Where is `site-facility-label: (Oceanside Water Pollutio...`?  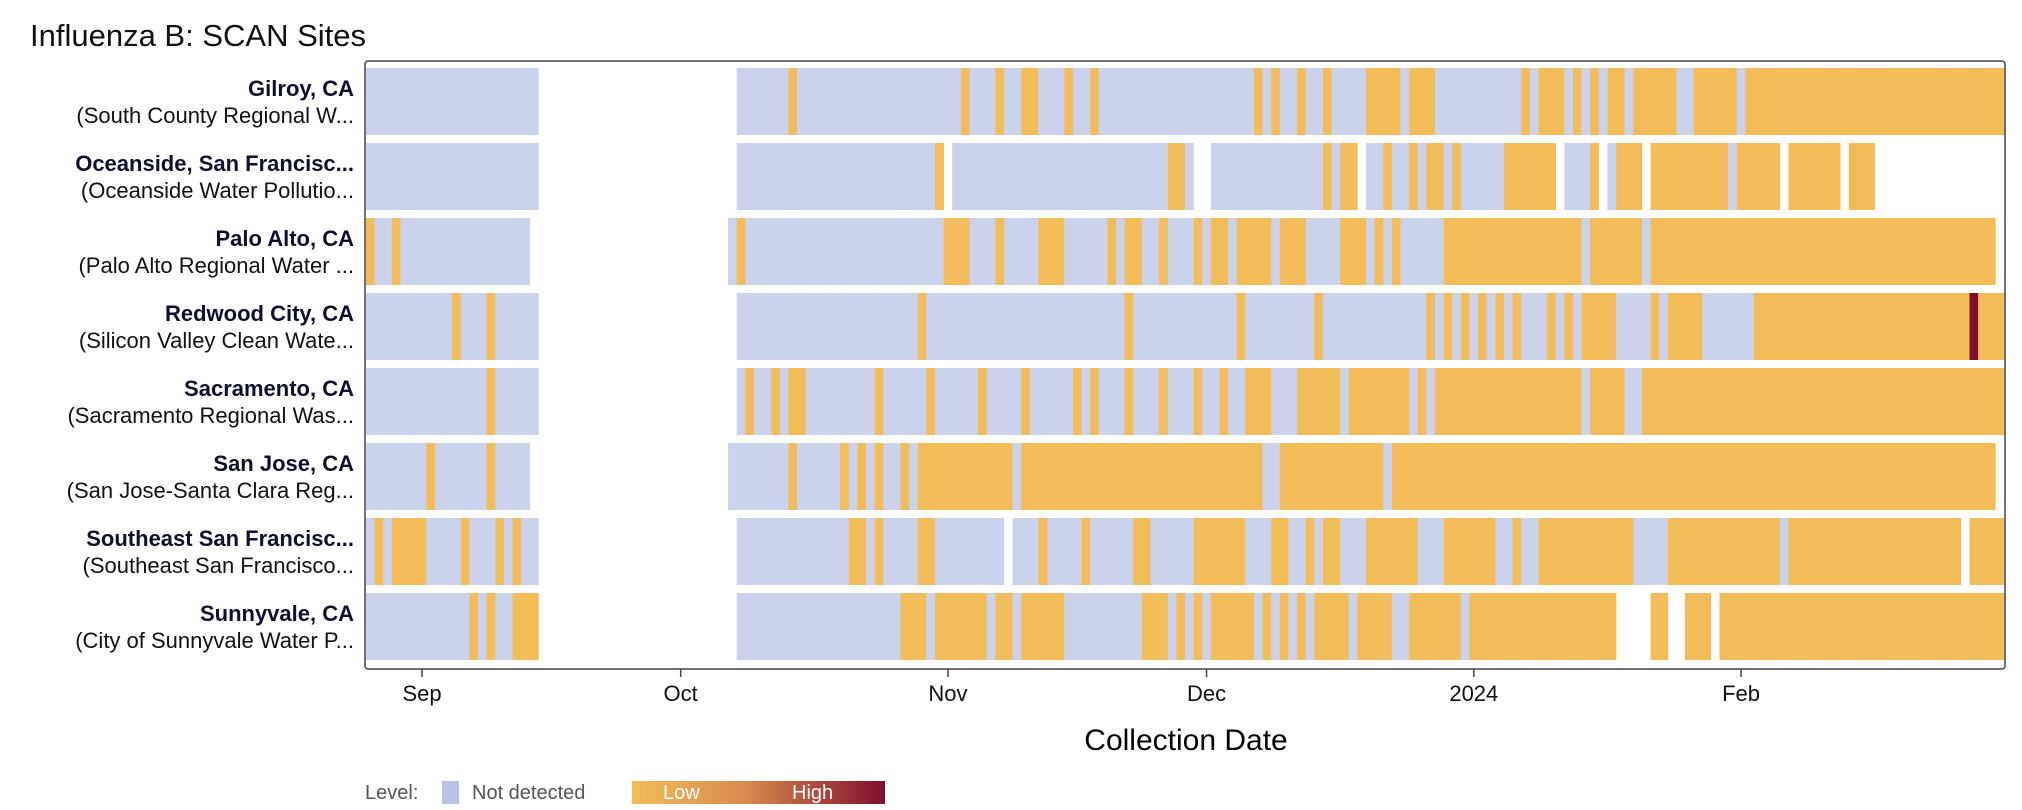
site-facility-label: (Oceanside Water Pollutio... is located at coordinates (217, 190).